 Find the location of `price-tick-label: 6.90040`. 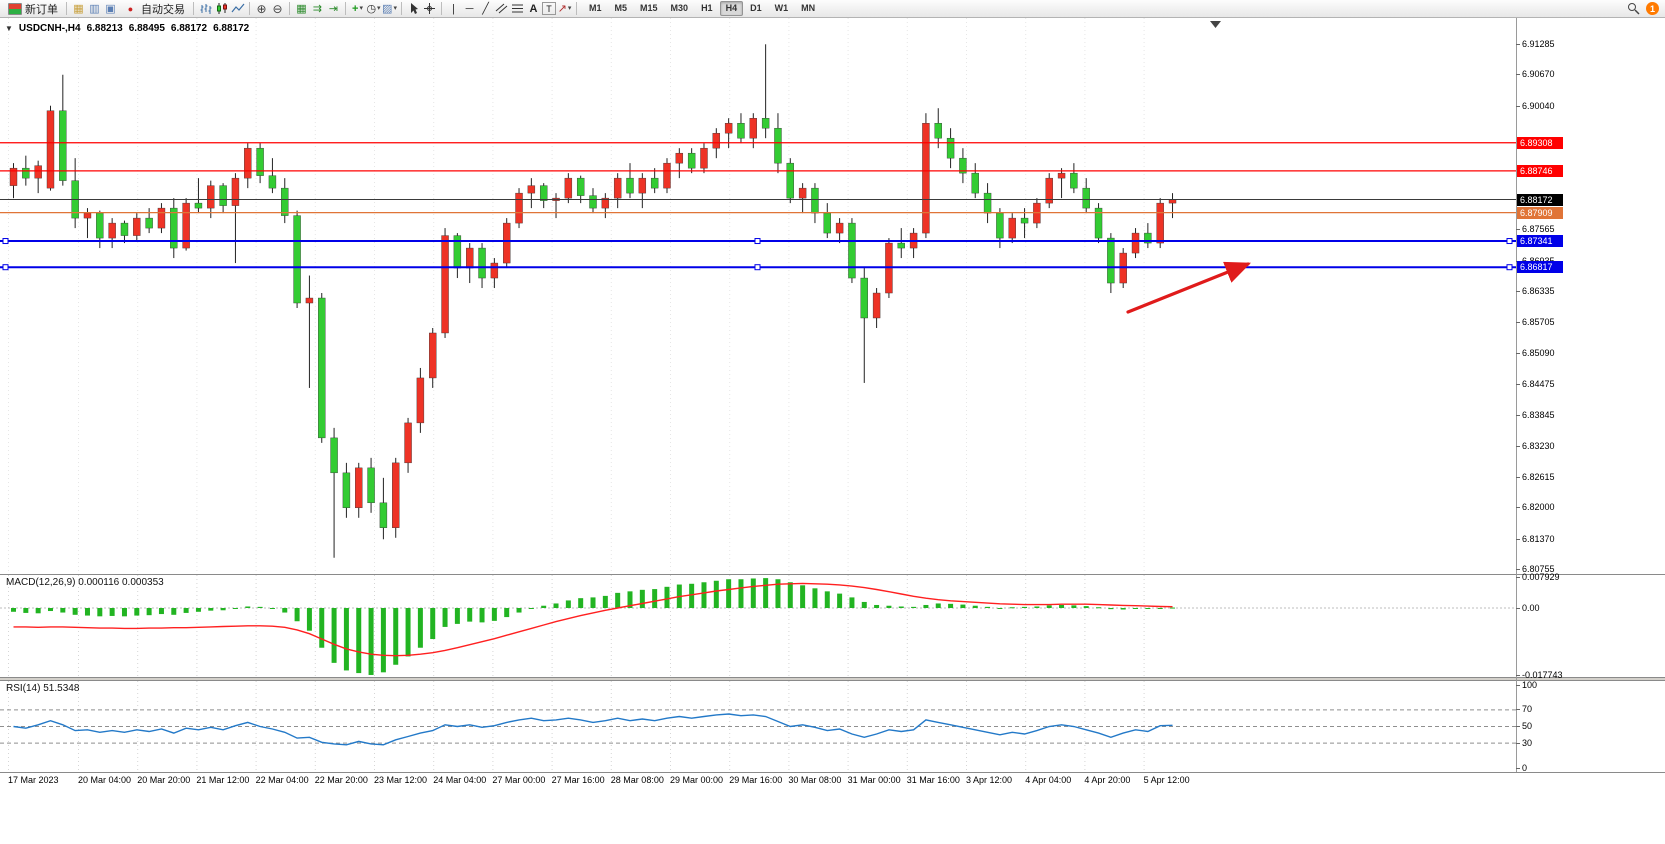

price-tick-label: 6.90040 is located at coordinates (1535, 105).